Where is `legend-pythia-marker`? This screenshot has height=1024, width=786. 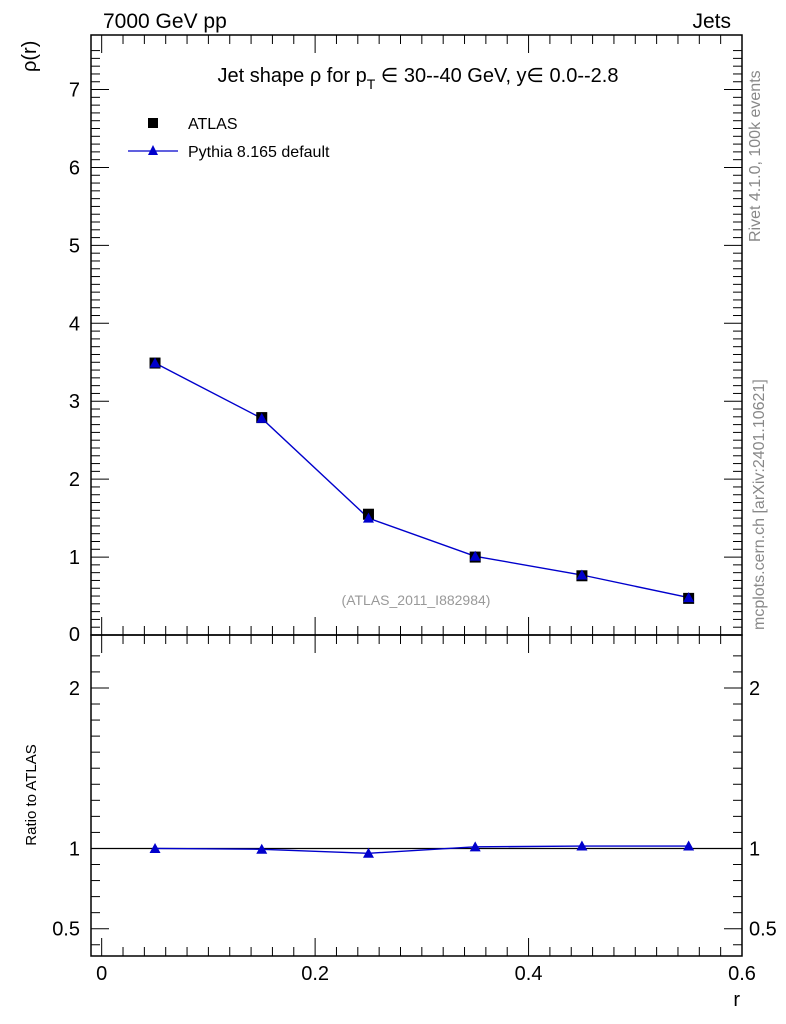 legend-pythia-marker is located at coordinates (153, 150).